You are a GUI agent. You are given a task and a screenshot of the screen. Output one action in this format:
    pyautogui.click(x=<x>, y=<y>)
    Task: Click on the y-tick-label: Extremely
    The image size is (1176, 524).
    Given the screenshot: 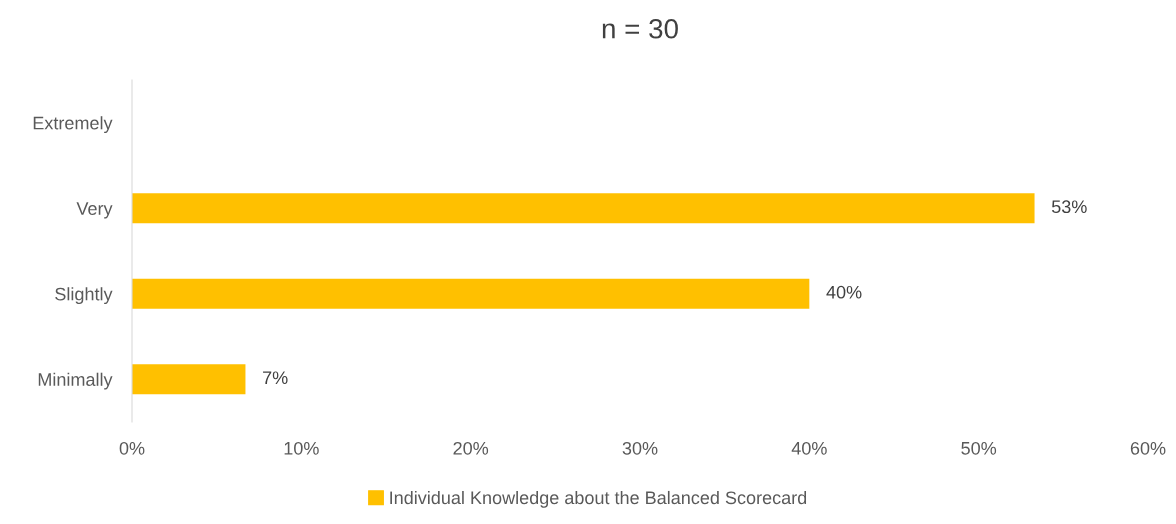 What is the action you would take?
    pyautogui.click(x=73, y=125)
    